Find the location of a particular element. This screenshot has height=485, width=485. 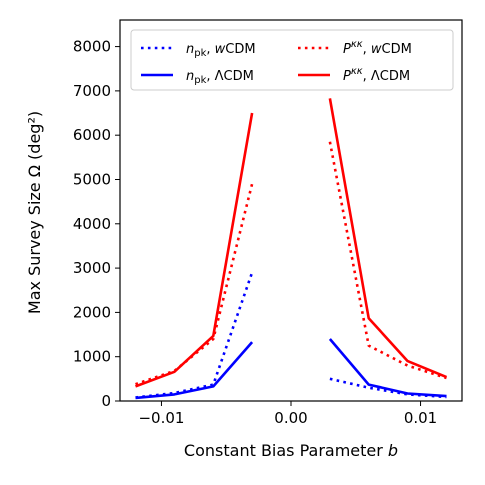

legend-label-3: Pκκ, ΛCDM is located at coordinates (376, 75).